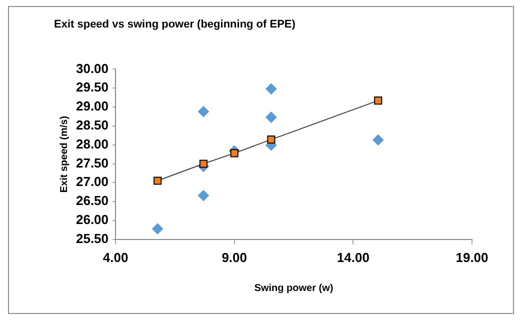 Image resolution: width=524 pixels, height=320 pixels. I want to click on y-tick-label: 28.00, so click(92, 144).